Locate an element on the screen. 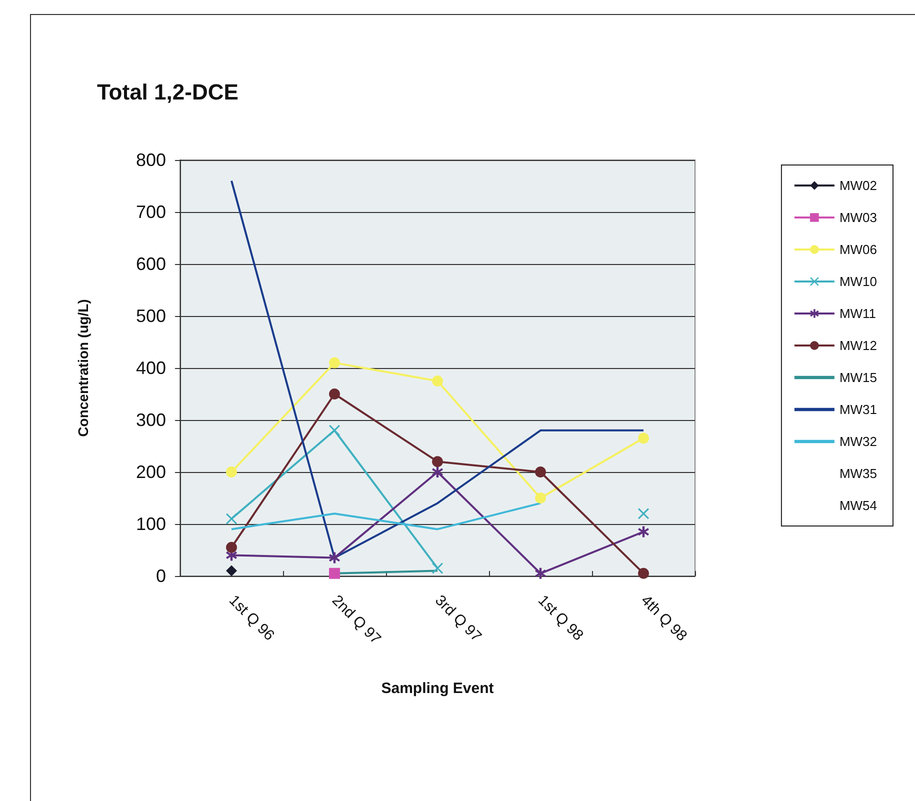  y-tick-label: 600 is located at coordinates (151, 264).